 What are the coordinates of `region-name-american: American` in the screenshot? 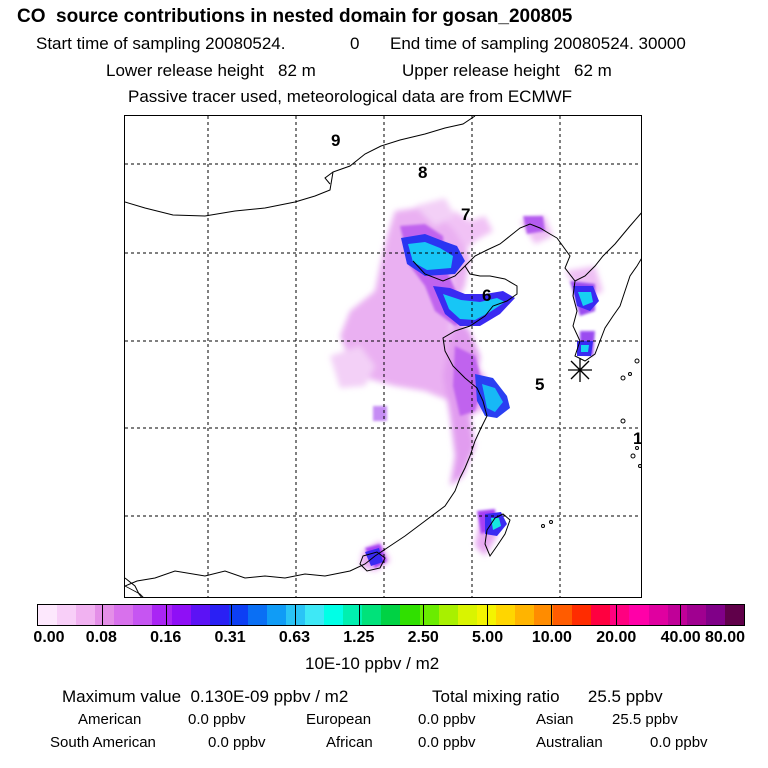 It's located at (110, 719).